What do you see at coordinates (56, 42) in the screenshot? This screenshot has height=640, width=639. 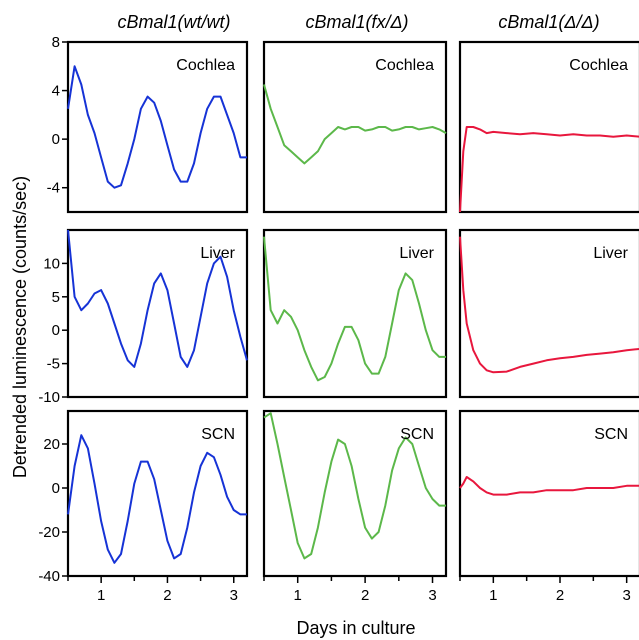 I see `y-tick-label: 8` at bounding box center [56, 42].